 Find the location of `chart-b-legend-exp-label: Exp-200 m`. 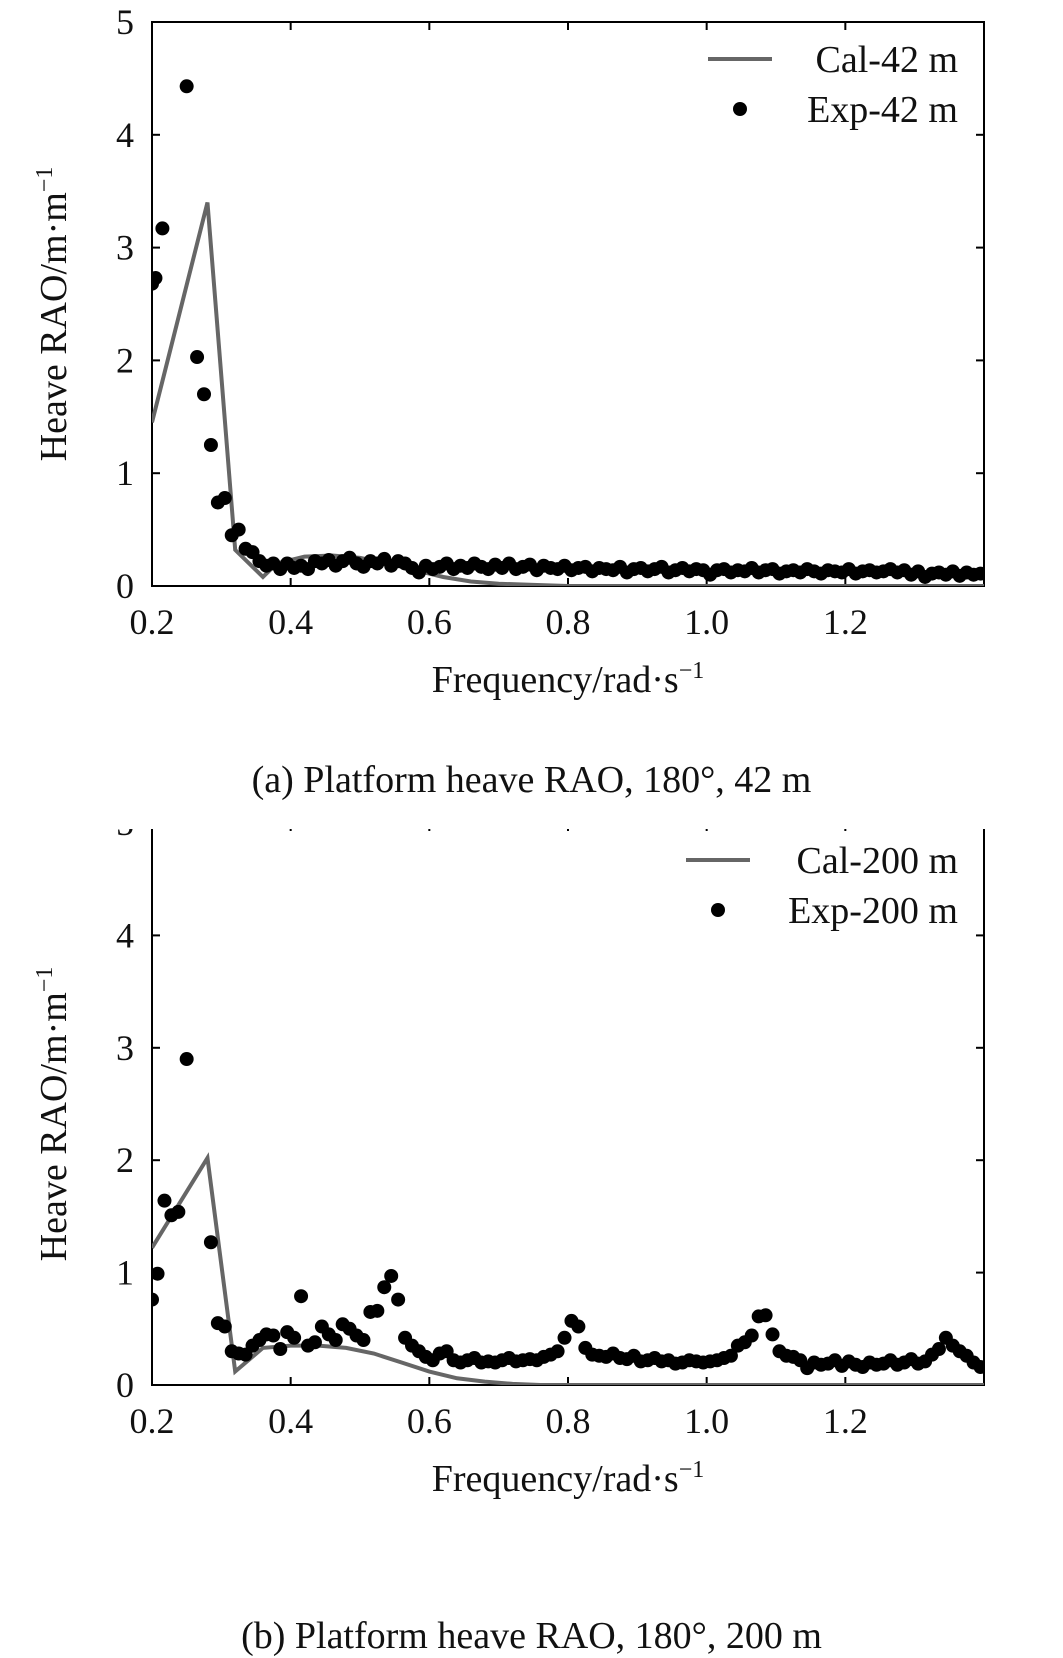

chart-b-legend-exp-label: Exp-200 m is located at coordinates (873, 911).